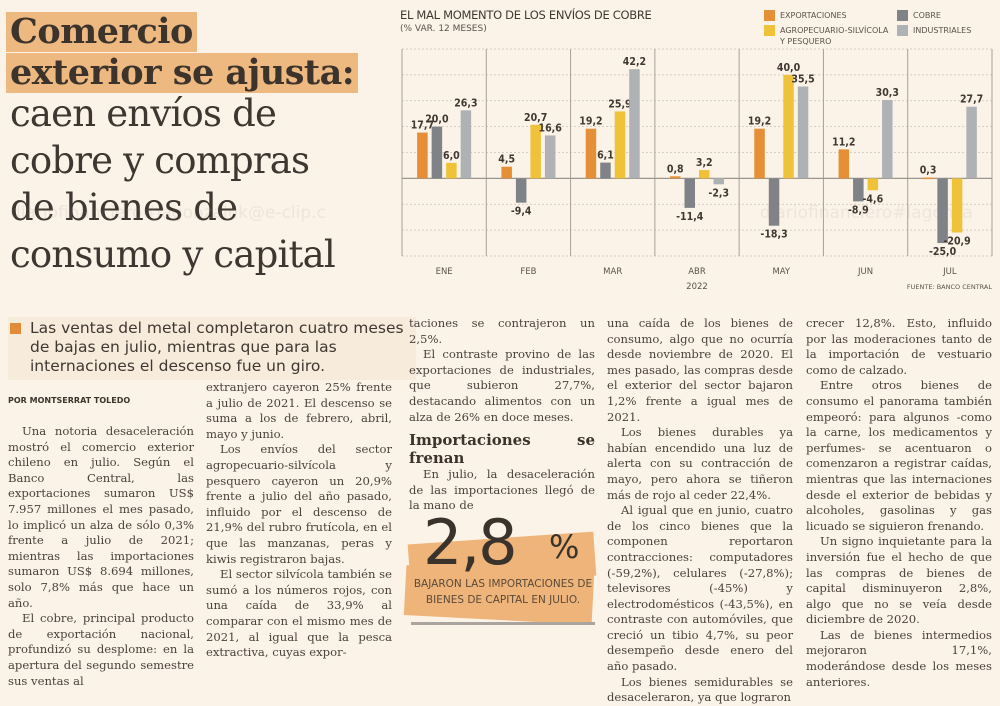  What do you see at coordinates (612, 272) in the screenshot?
I see `x-tick-label: MAR` at bounding box center [612, 272].